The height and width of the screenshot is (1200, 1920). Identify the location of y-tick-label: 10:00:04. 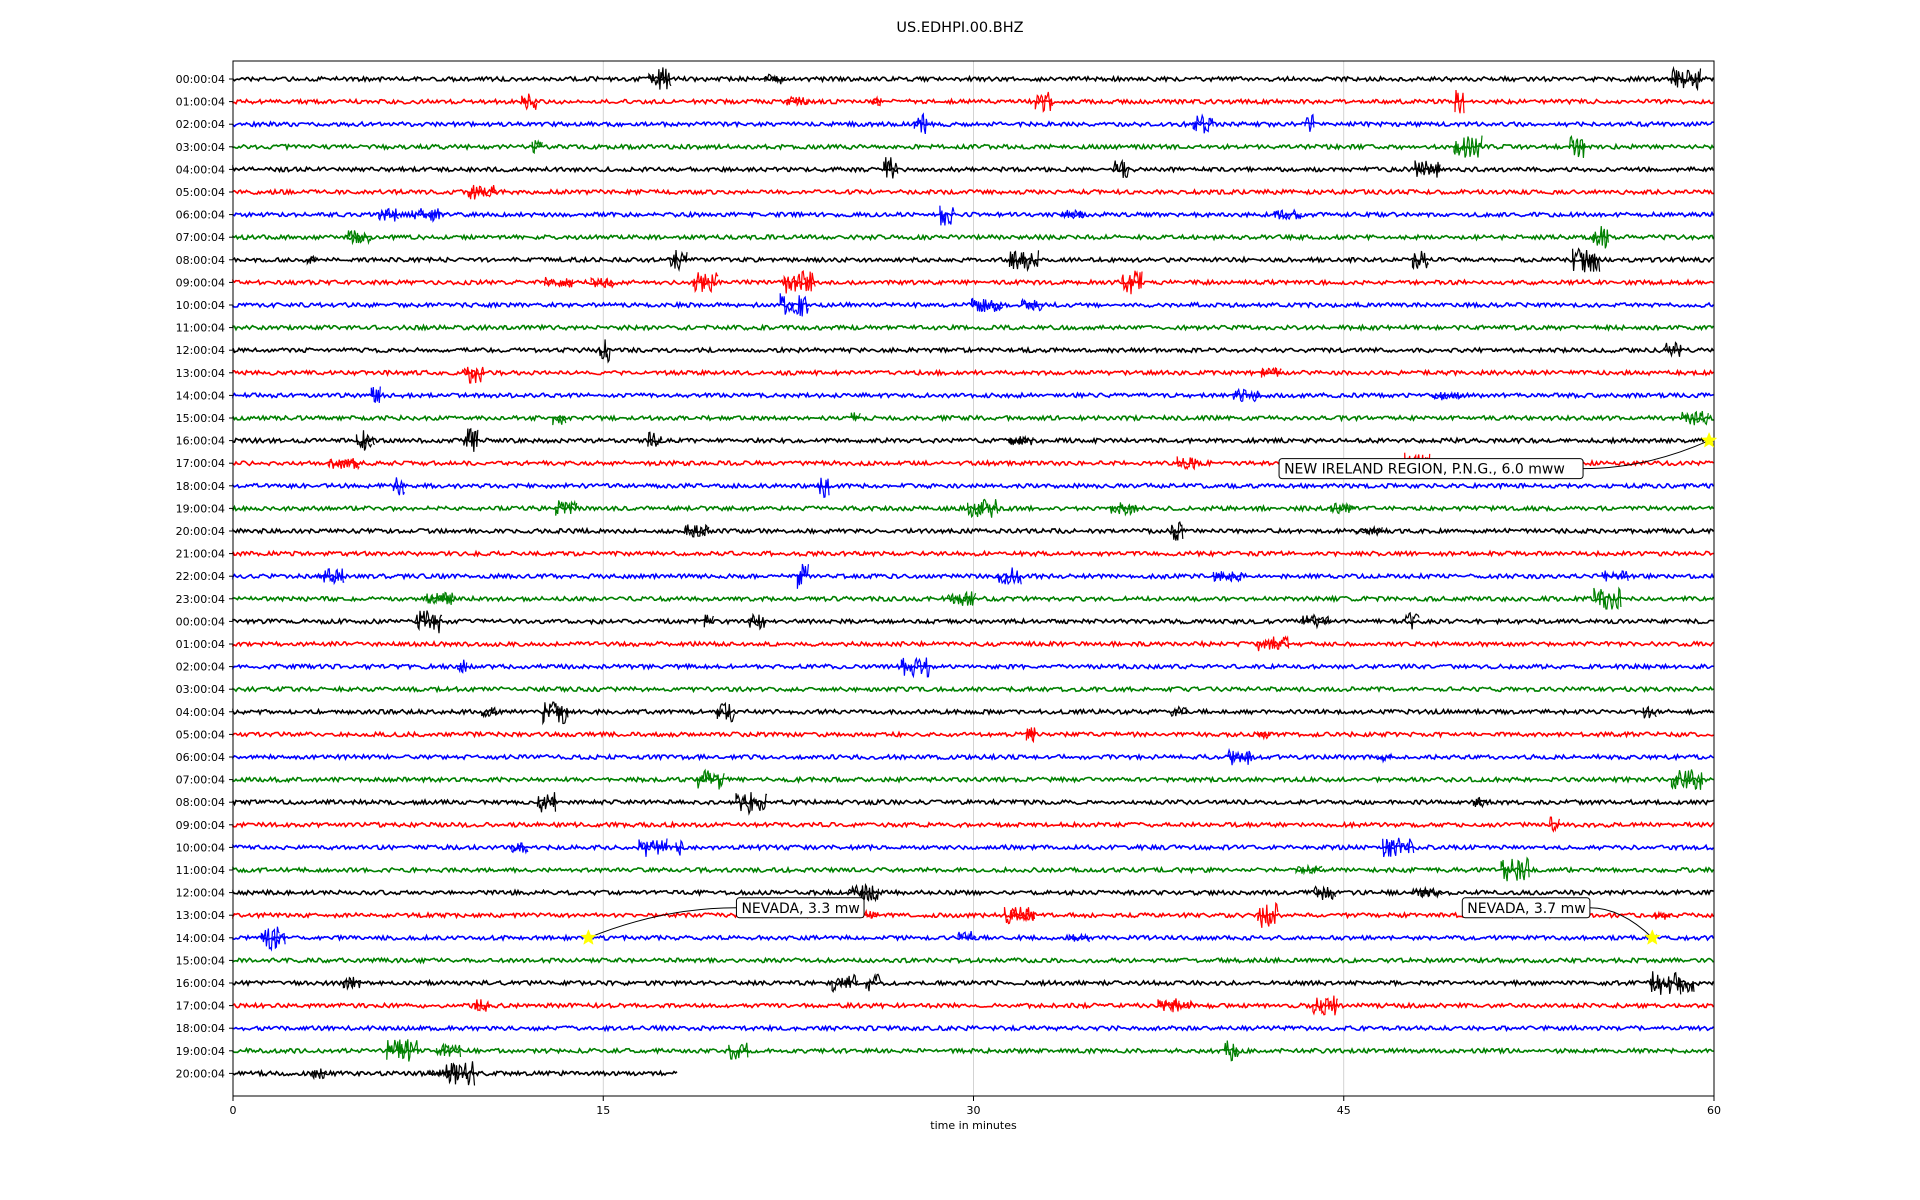
(200, 847).